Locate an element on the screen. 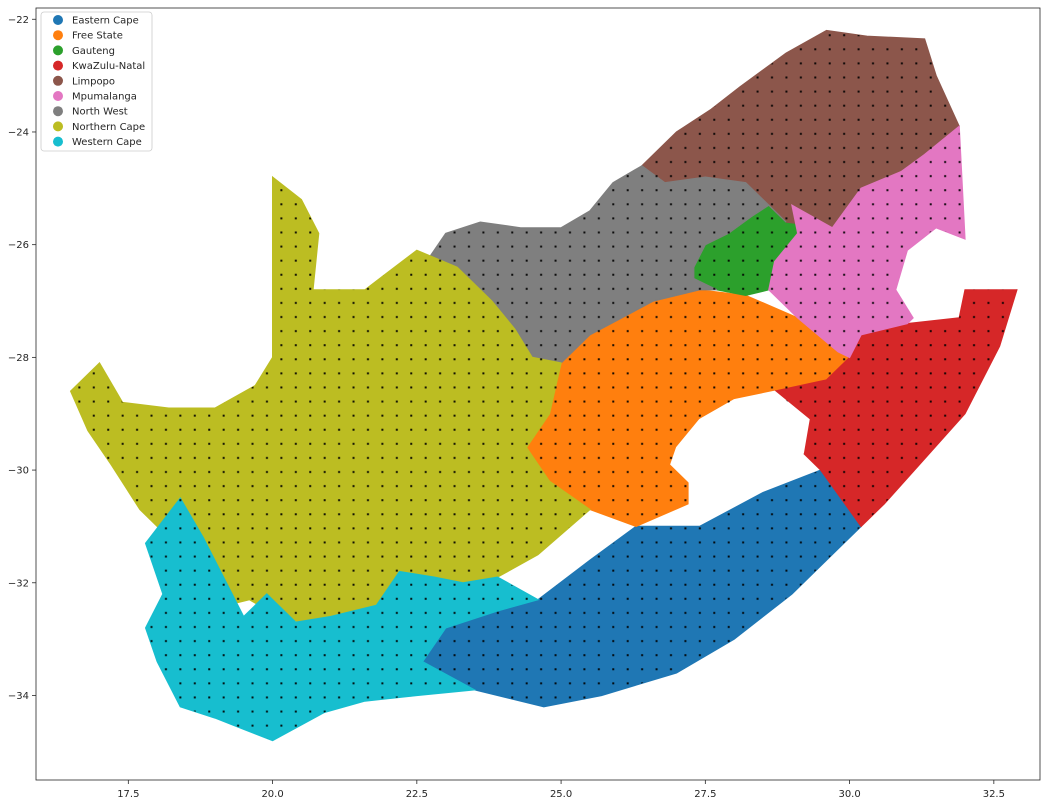  y-tick-label: −28 is located at coordinates (18, 358).